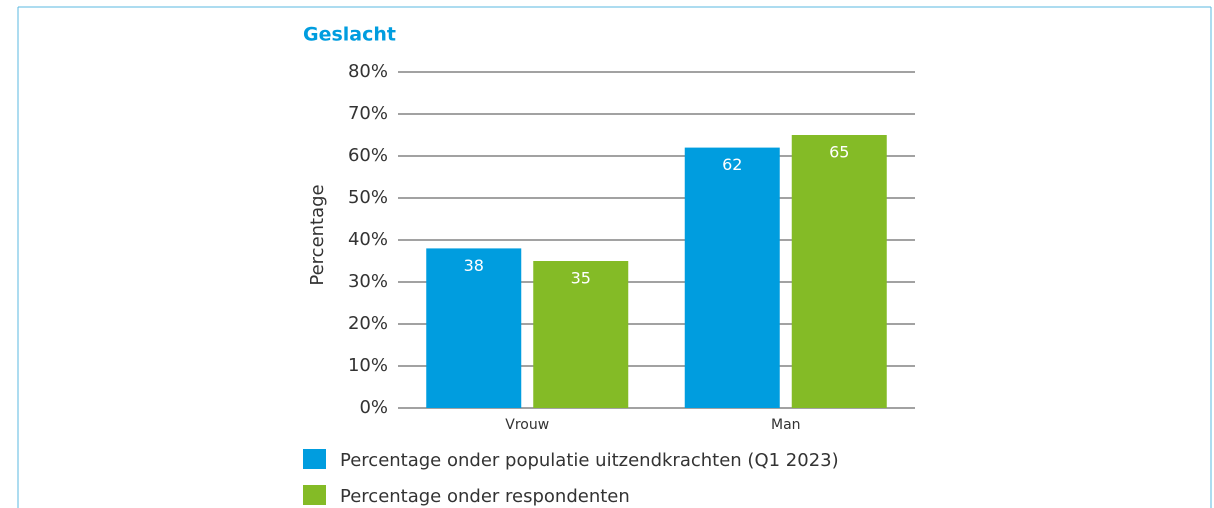 This screenshot has width=1214, height=508. What do you see at coordinates (368, 239) in the screenshot?
I see `y-tick-label: 40%` at bounding box center [368, 239].